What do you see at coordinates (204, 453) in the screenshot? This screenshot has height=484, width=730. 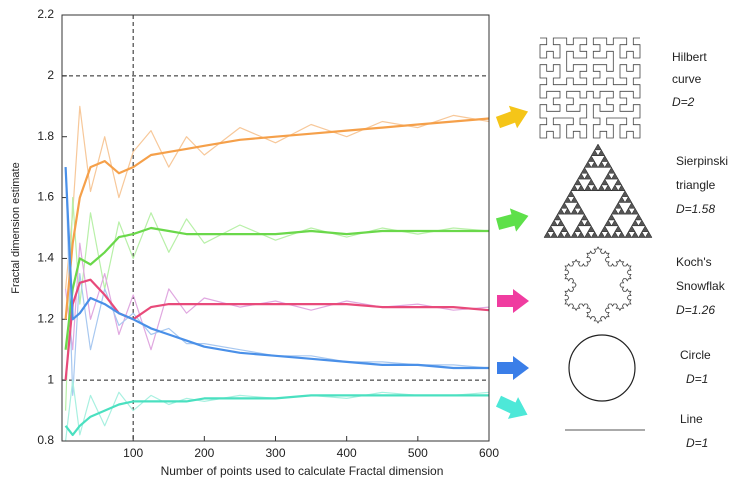 I see `x-tick-label: 200` at bounding box center [204, 453].